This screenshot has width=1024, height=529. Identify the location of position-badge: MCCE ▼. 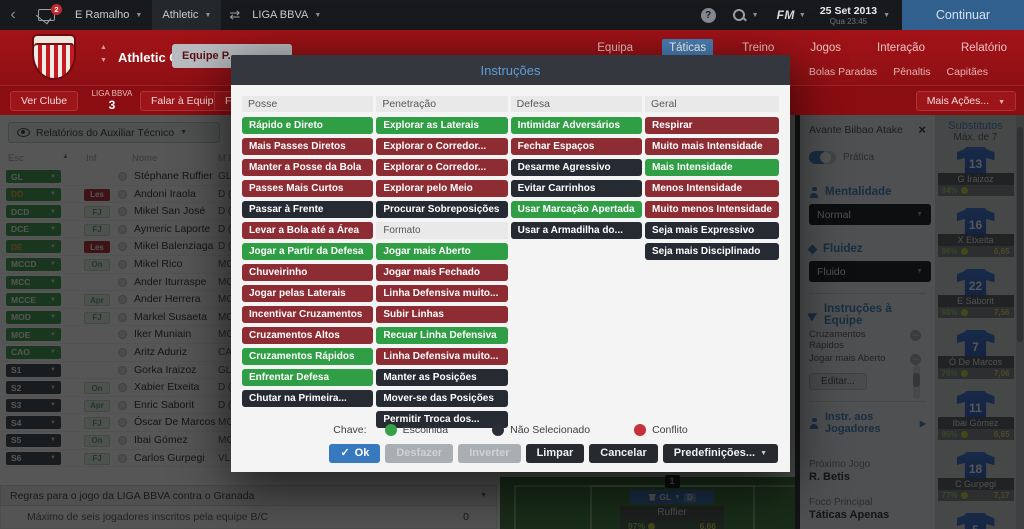
(33, 300).